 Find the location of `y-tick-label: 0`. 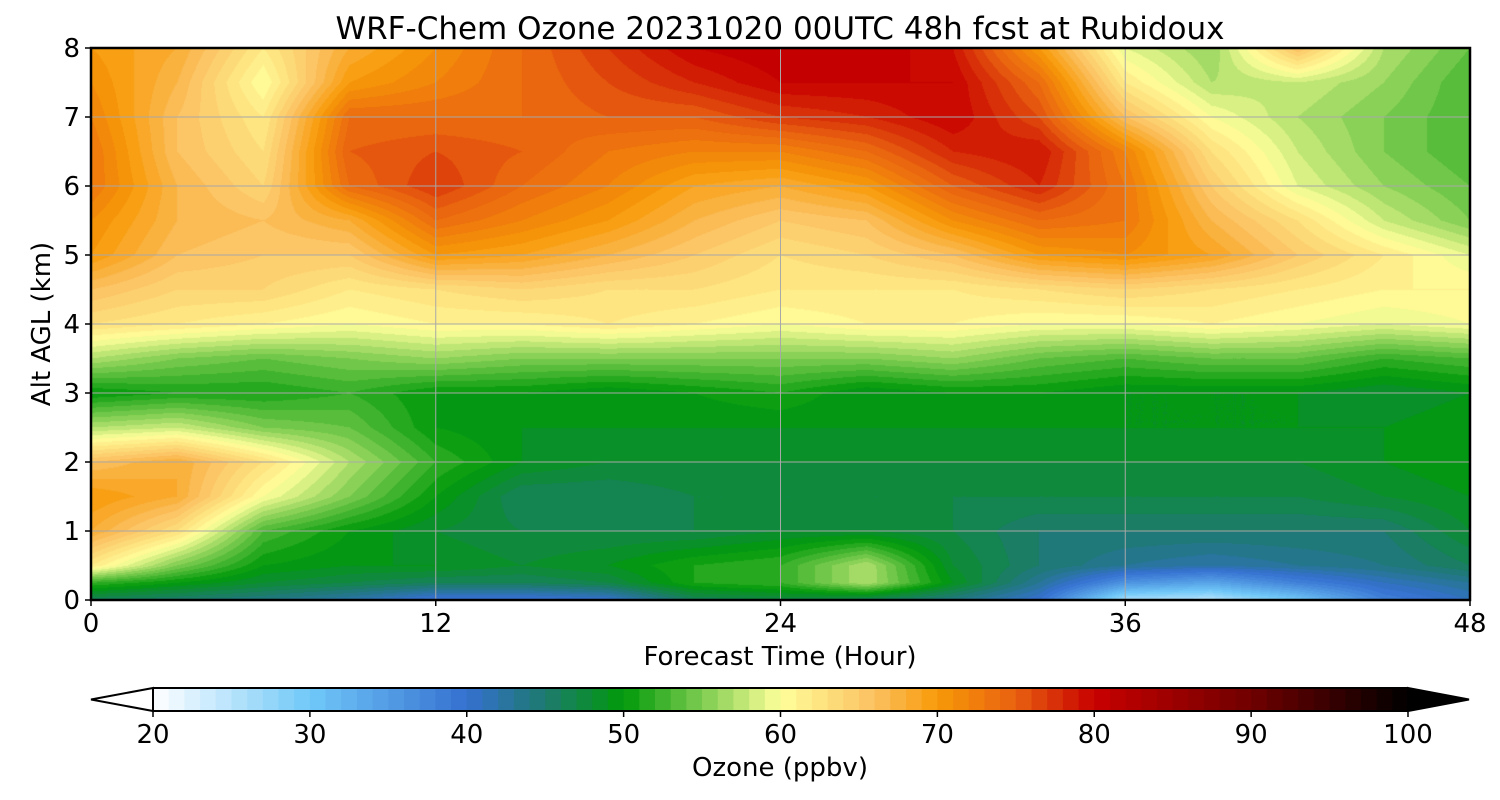

y-tick-label: 0 is located at coordinates (71, 601).